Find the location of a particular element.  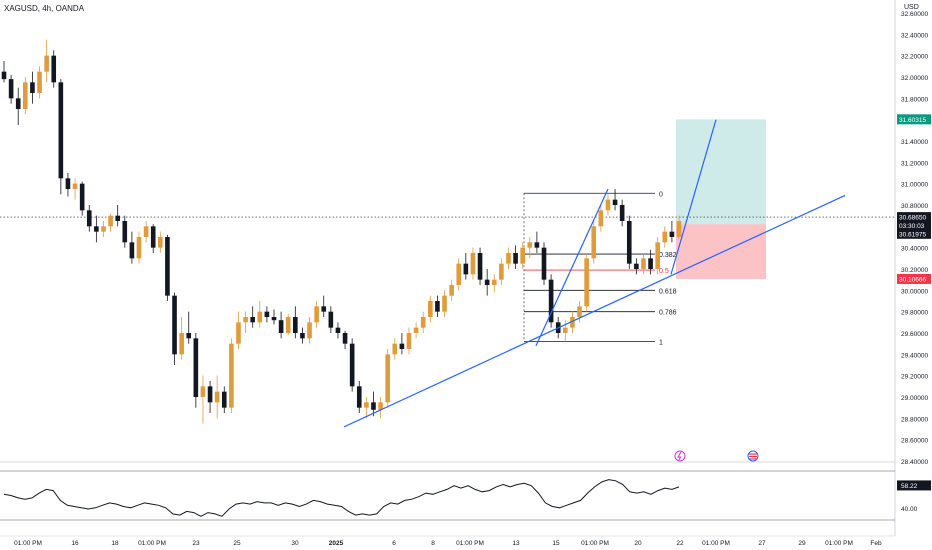

price-tag-label: 03:30:03 is located at coordinates (912, 226).